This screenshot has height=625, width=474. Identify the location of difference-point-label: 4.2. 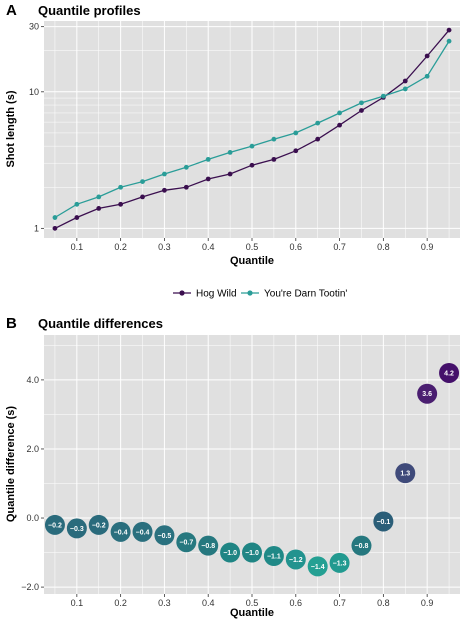
(449, 373).